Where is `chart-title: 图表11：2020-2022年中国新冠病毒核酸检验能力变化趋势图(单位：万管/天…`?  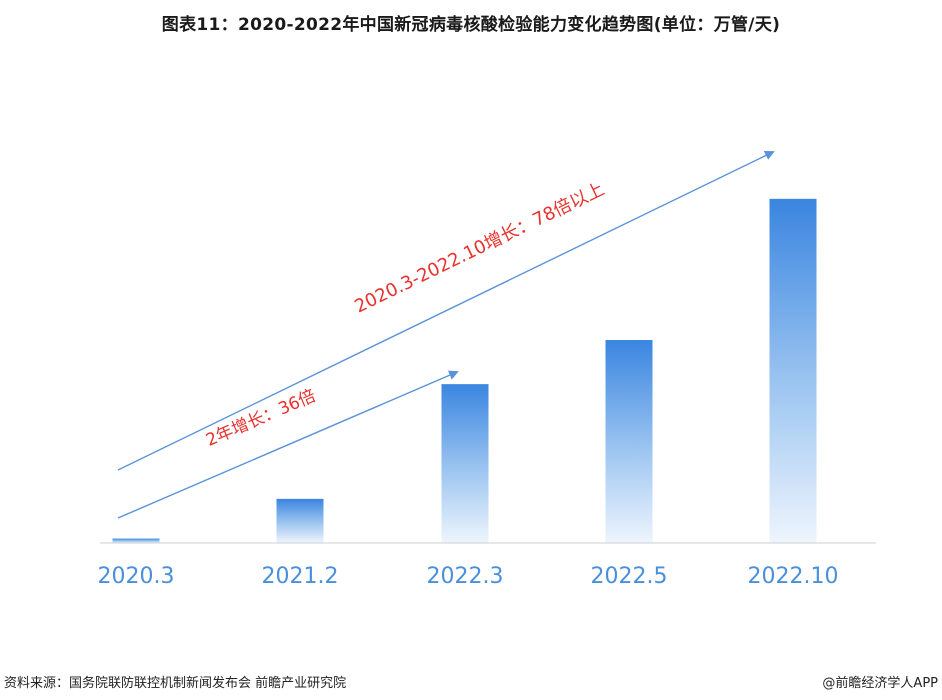
chart-title: 图表11：2020-2022年中国新冠病毒核酸检验能力变化趋势图(单位：万管/天… is located at coordinates (471, 25).